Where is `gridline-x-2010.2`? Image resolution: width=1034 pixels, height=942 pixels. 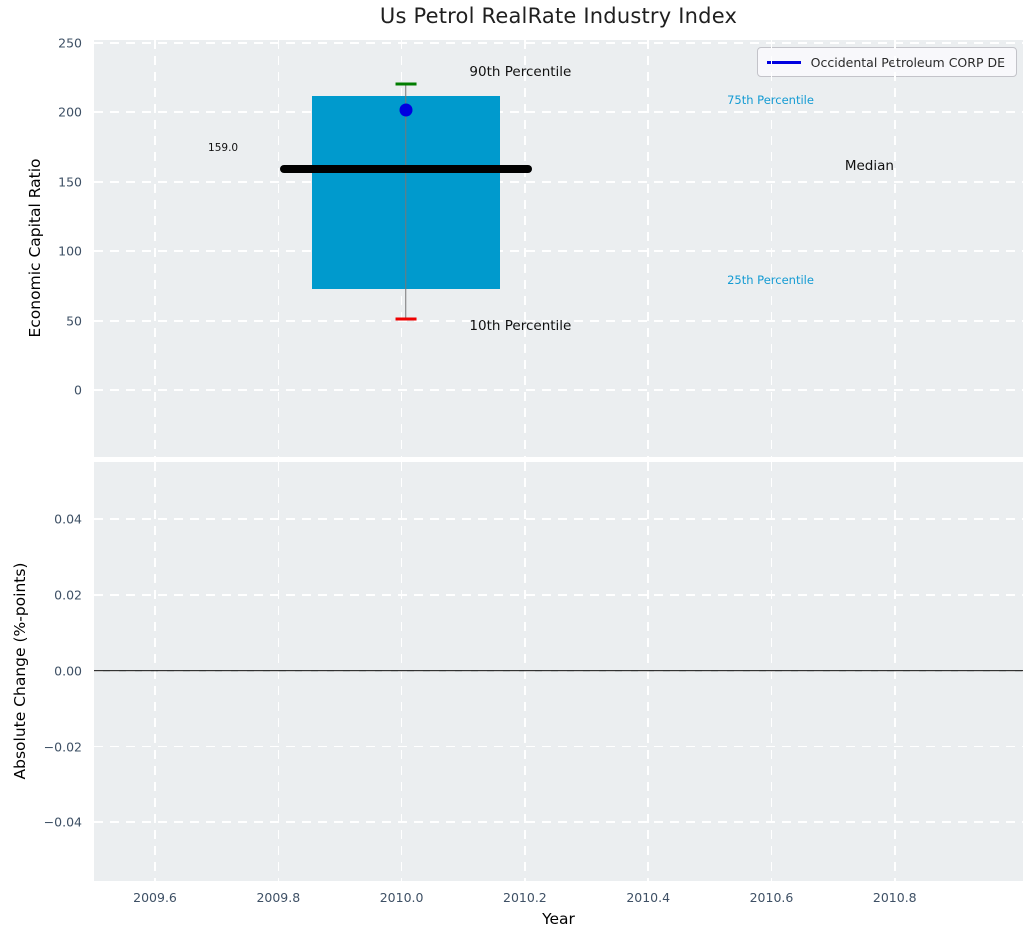 gridline-x-2010.2 is located at coordinates (525, 248).